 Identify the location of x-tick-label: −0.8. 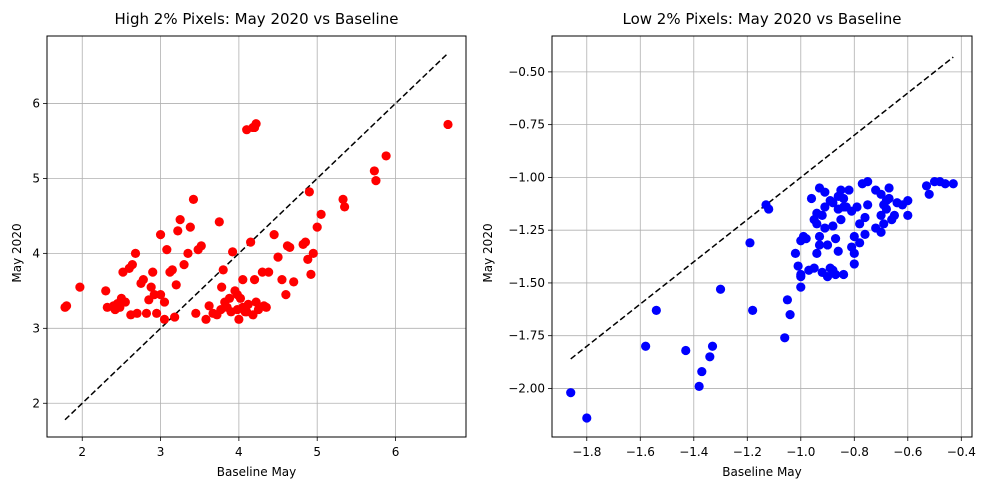
(854, 452).